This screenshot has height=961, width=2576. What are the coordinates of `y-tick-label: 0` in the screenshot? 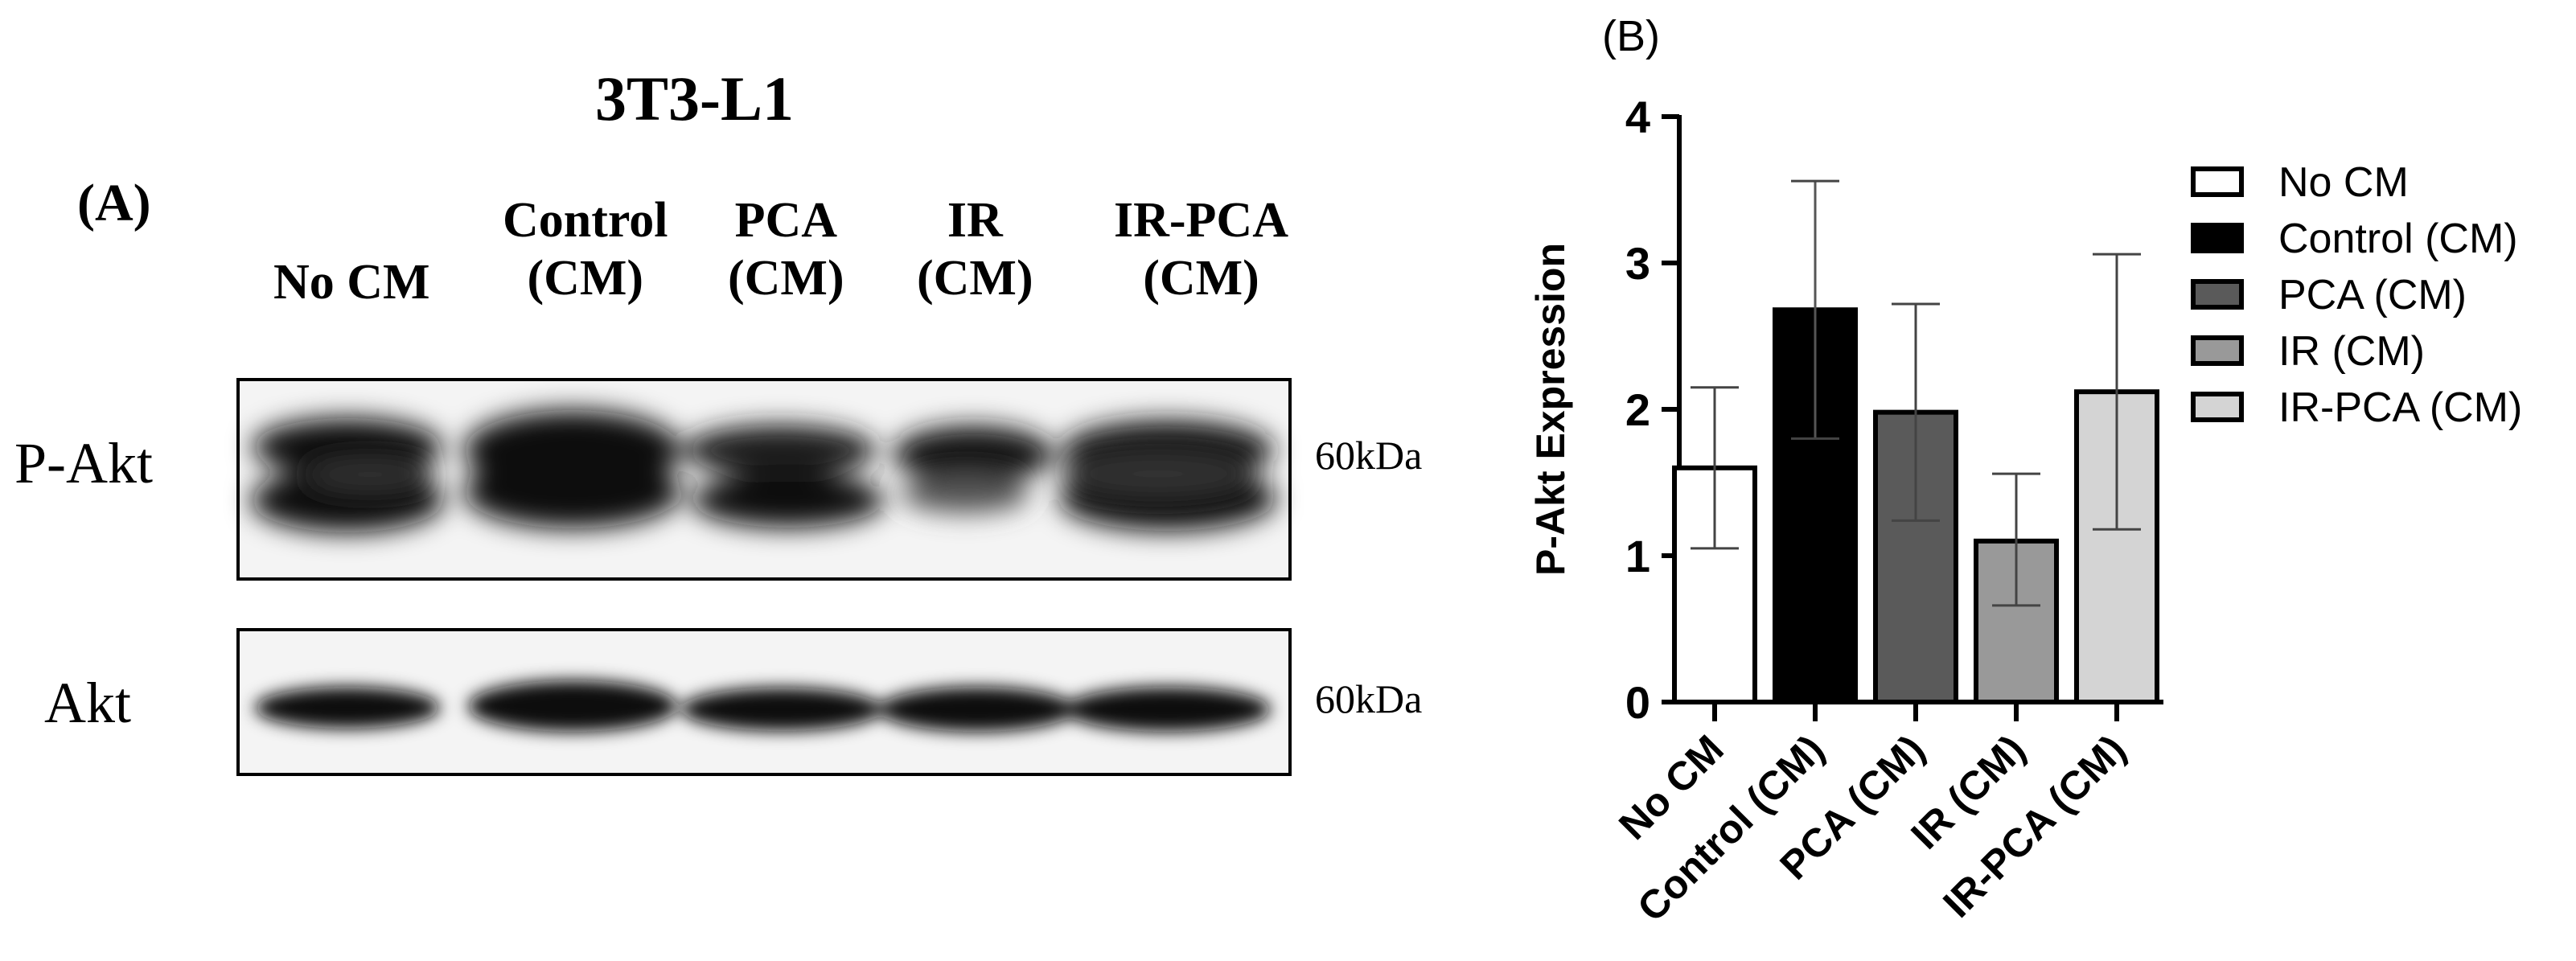 It's located at (1637, 702).